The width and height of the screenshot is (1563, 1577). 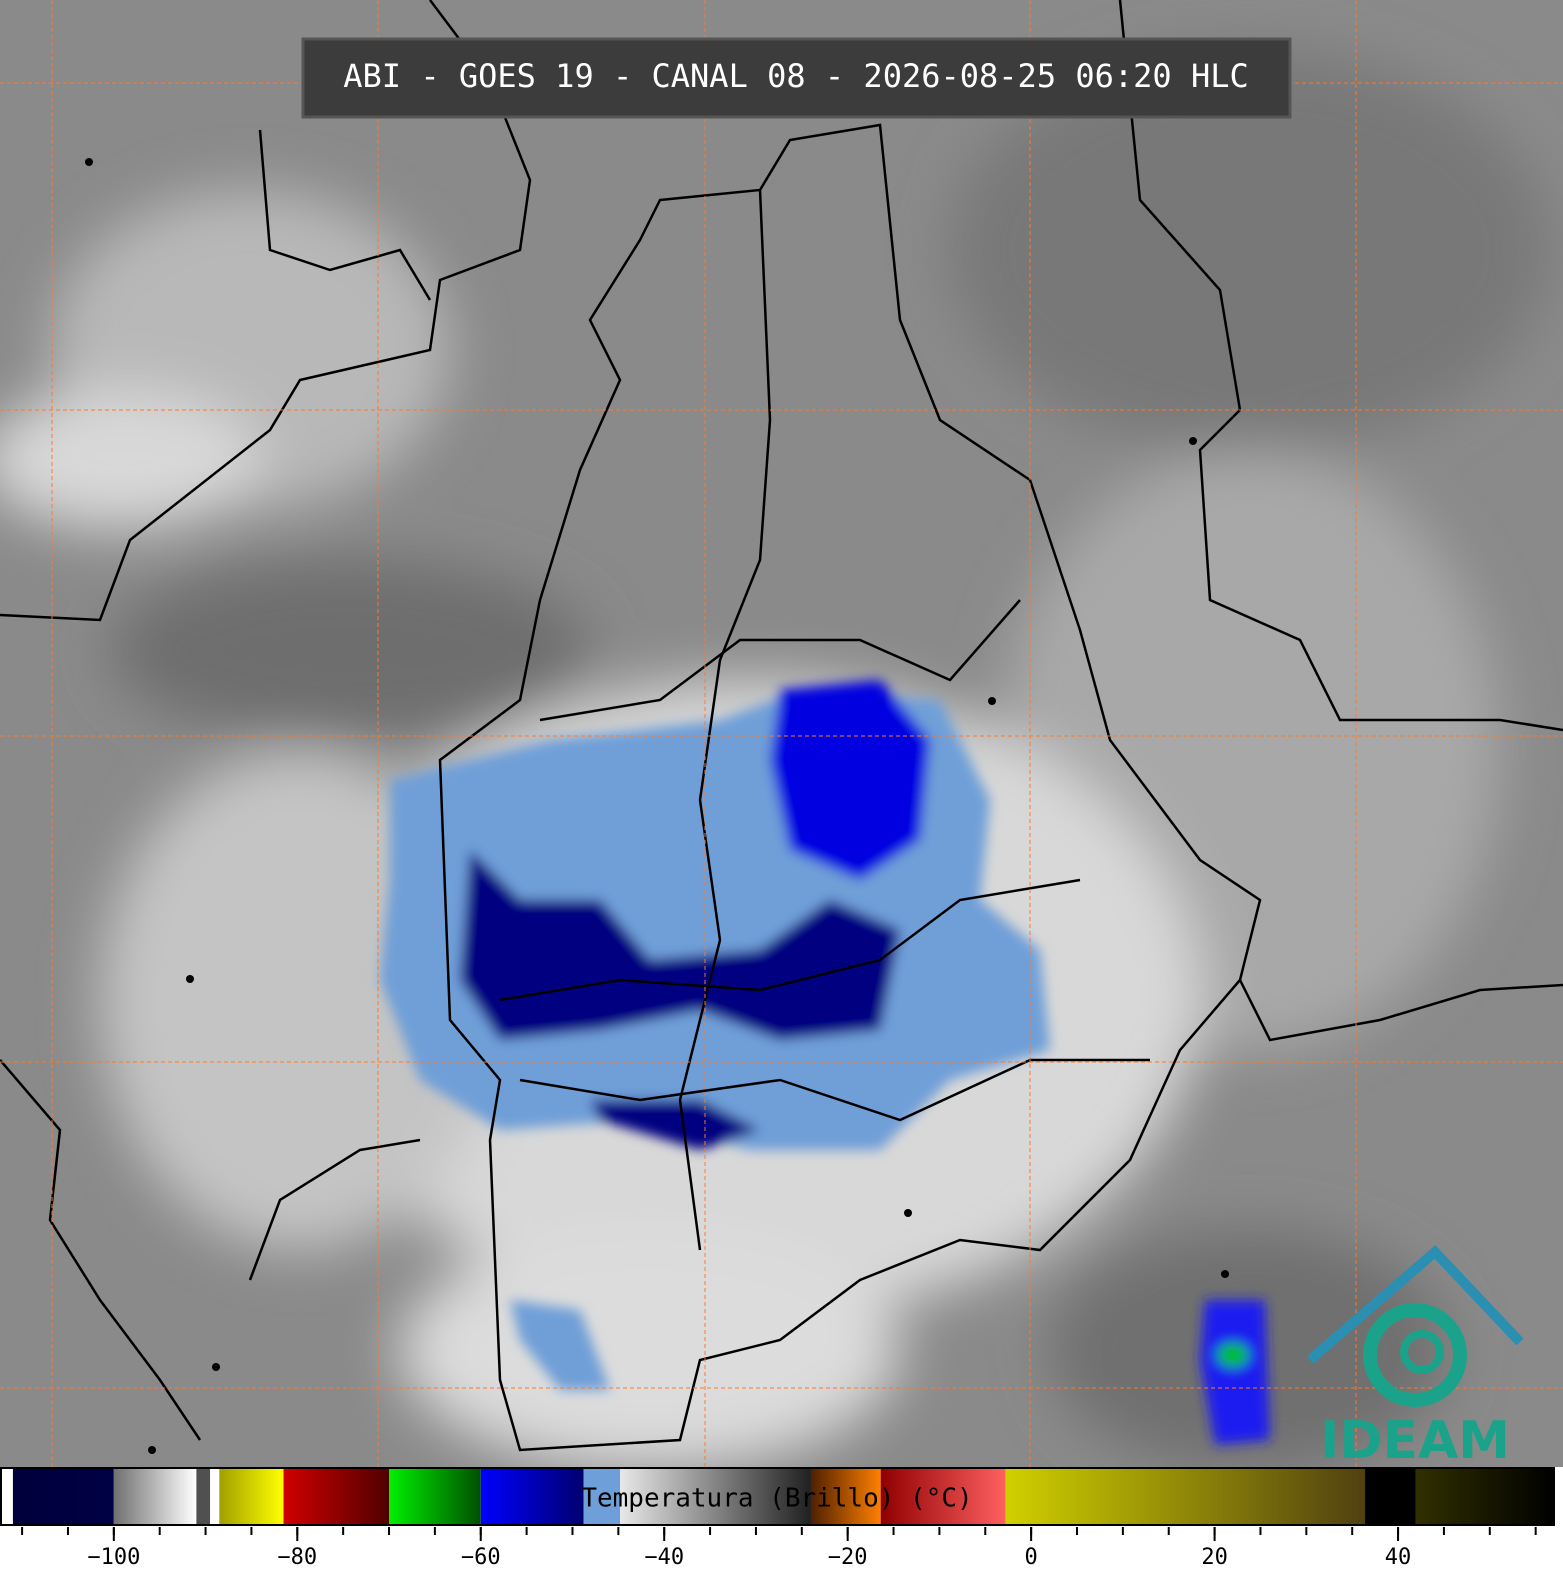 I want to click on title-box, so click(x=796, y=78).